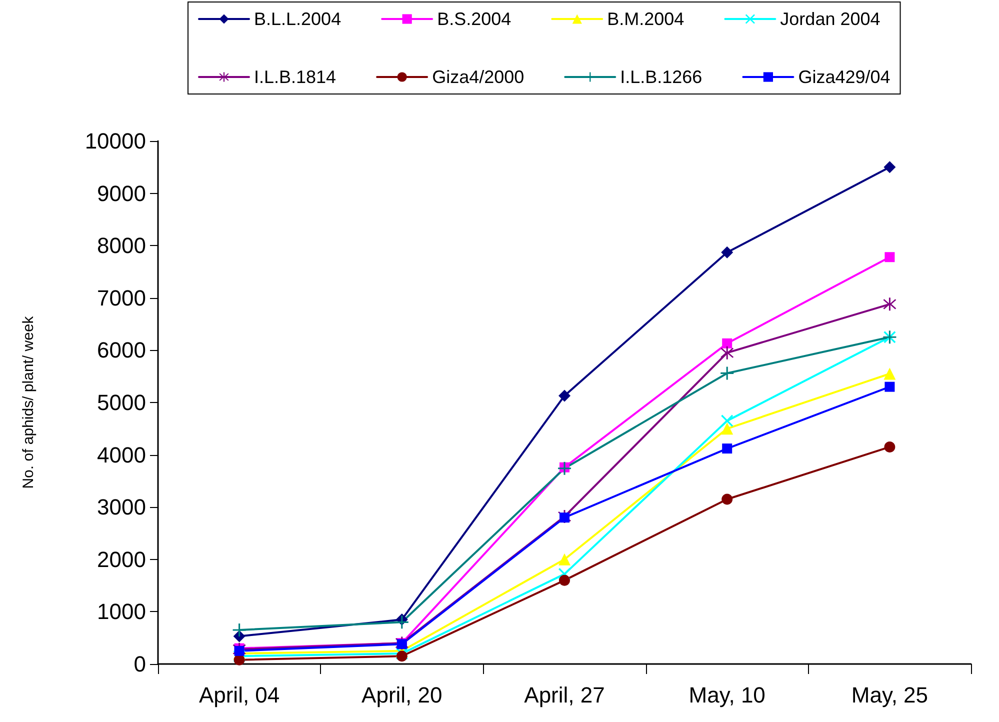 The width and height of the screenshot is (999, 722). What do you see at coordinates (239, 695) in the screenshot?
I see `x-tick-label: April, 04` at bounding box center [239, 695].